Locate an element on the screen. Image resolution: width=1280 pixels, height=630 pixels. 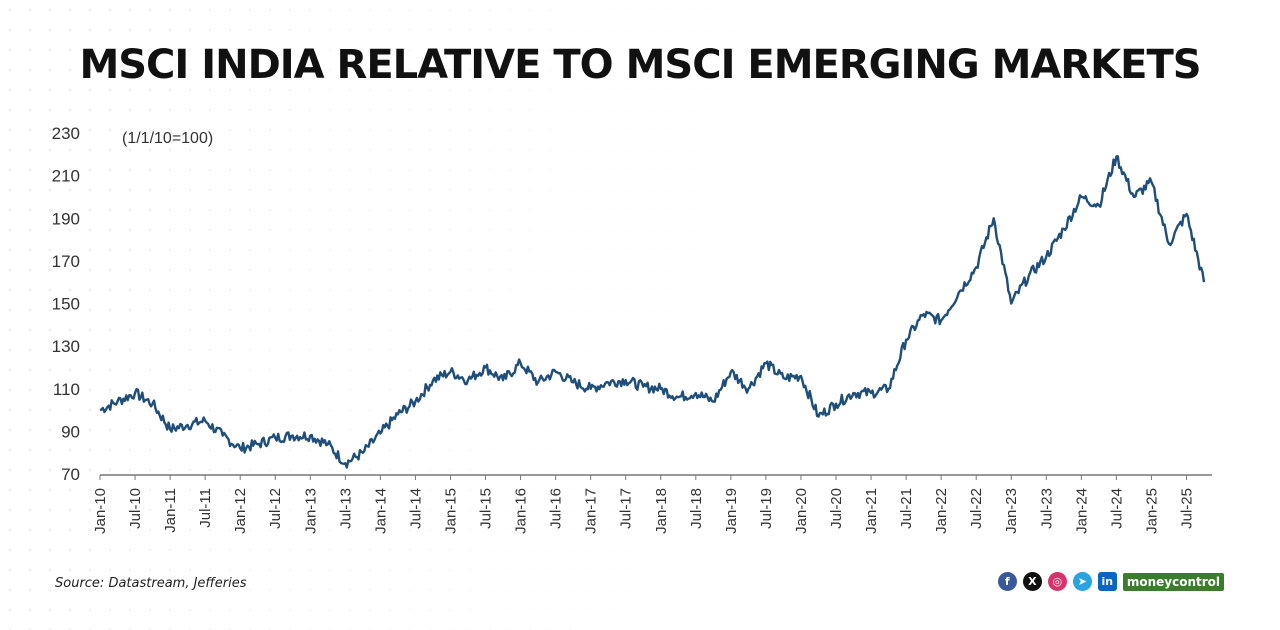
telegram-icon: ➤ is located at coordinates (1082, 581).